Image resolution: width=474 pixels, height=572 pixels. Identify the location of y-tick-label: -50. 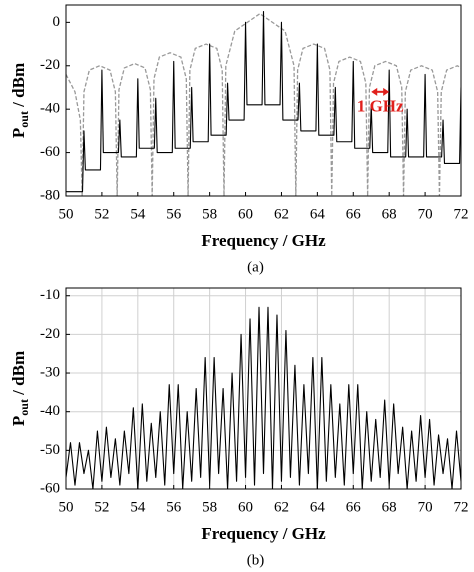
(50, 450).